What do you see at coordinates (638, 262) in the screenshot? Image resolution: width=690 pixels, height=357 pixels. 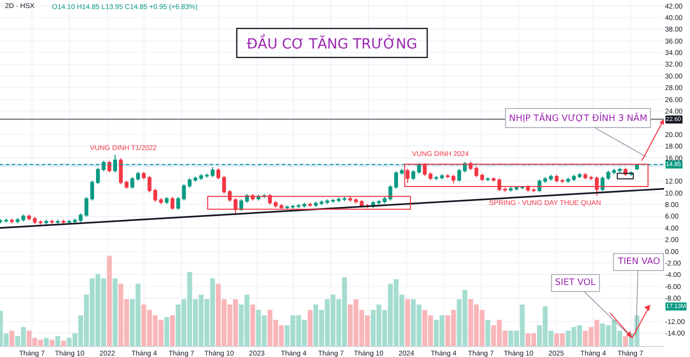 I see `annotation: TIEN VAO` at bounding box center [638, 262].